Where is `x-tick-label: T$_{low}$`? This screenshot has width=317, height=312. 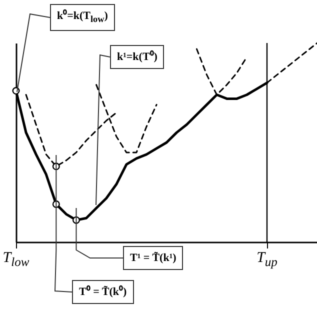
x-tick-label: T$_{low}$ is located at coordinates (16, 260).